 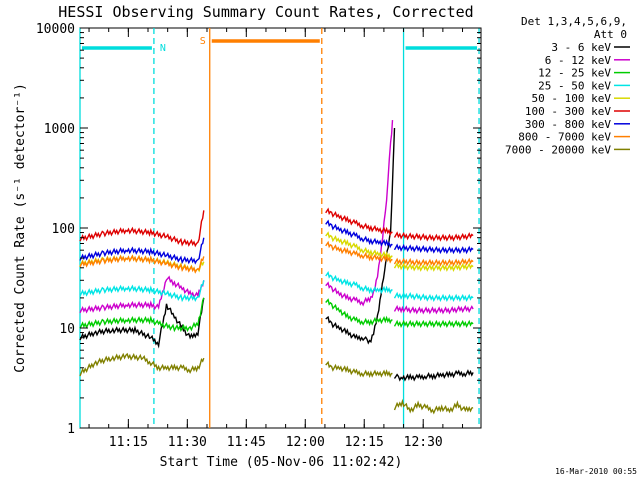 What do you see at coordinates (281, 462) in the screenshot?
I see `x-axis-label: Start Time (05-Nov-06 11:02:42)` at bounding box center [281, 462].